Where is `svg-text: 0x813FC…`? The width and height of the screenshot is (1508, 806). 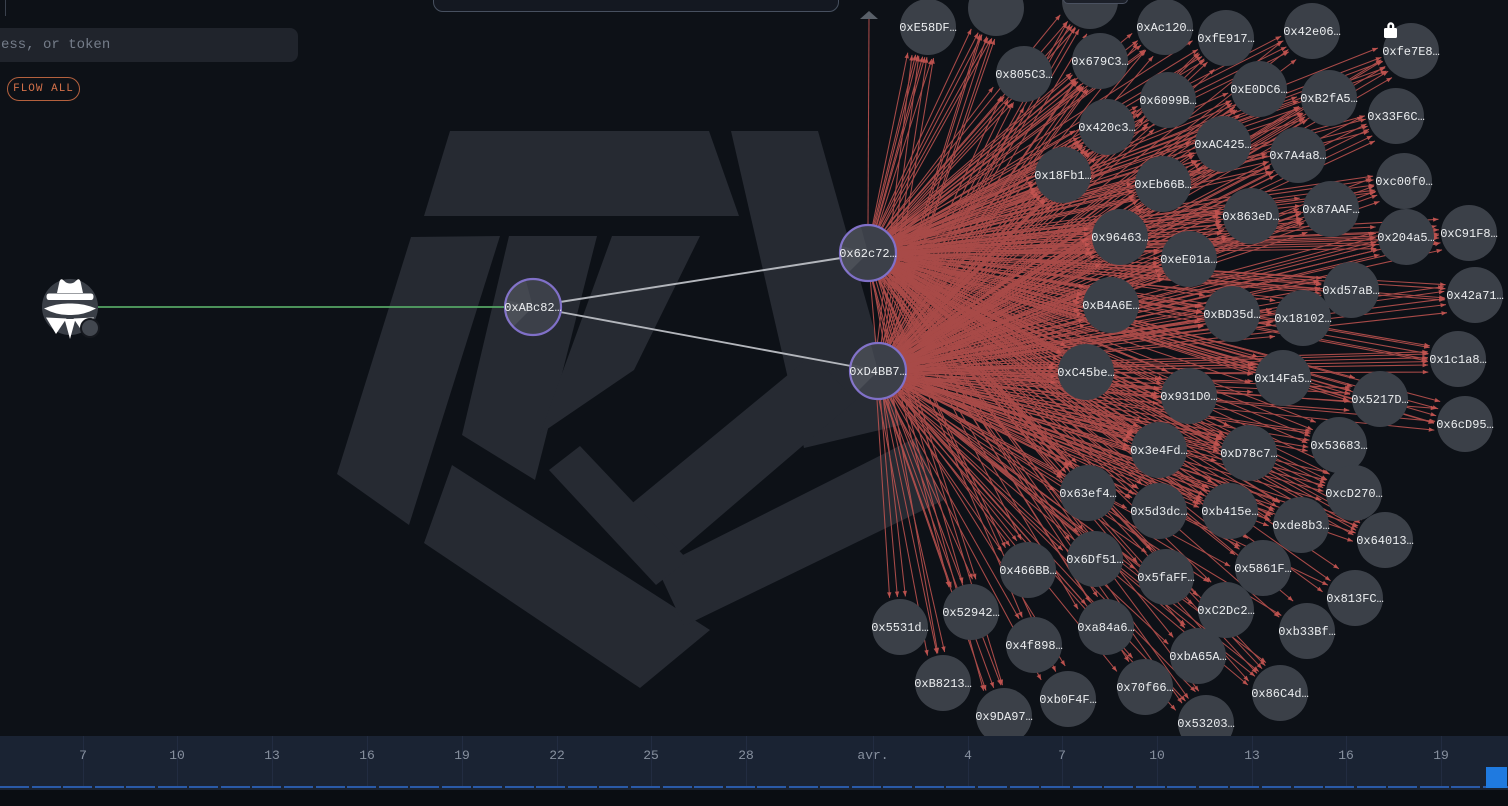
svg-text: 0x813FC… is located at coordinates (1355, 599).